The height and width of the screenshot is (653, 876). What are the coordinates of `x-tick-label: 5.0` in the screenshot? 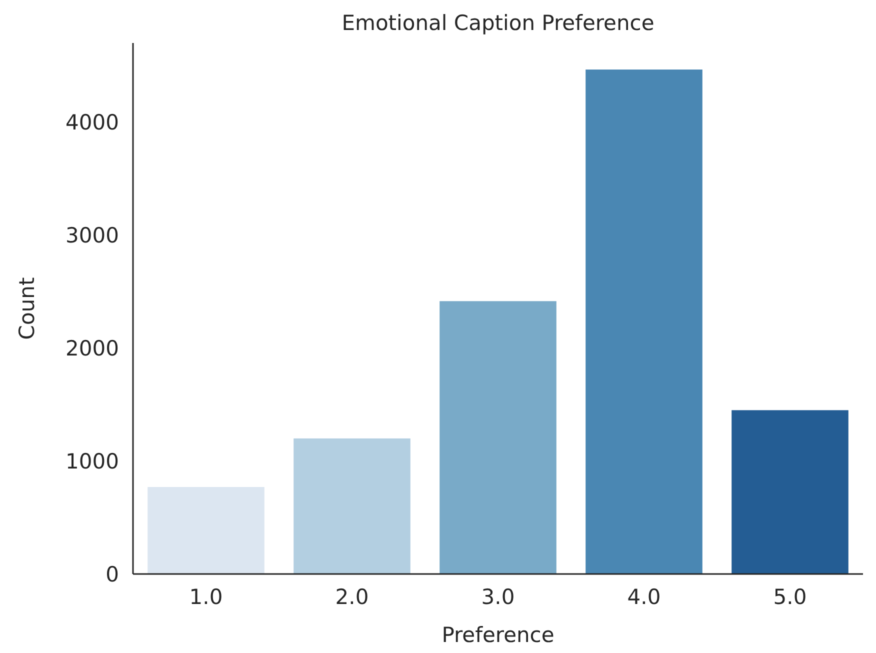 It's located at (790, 597).